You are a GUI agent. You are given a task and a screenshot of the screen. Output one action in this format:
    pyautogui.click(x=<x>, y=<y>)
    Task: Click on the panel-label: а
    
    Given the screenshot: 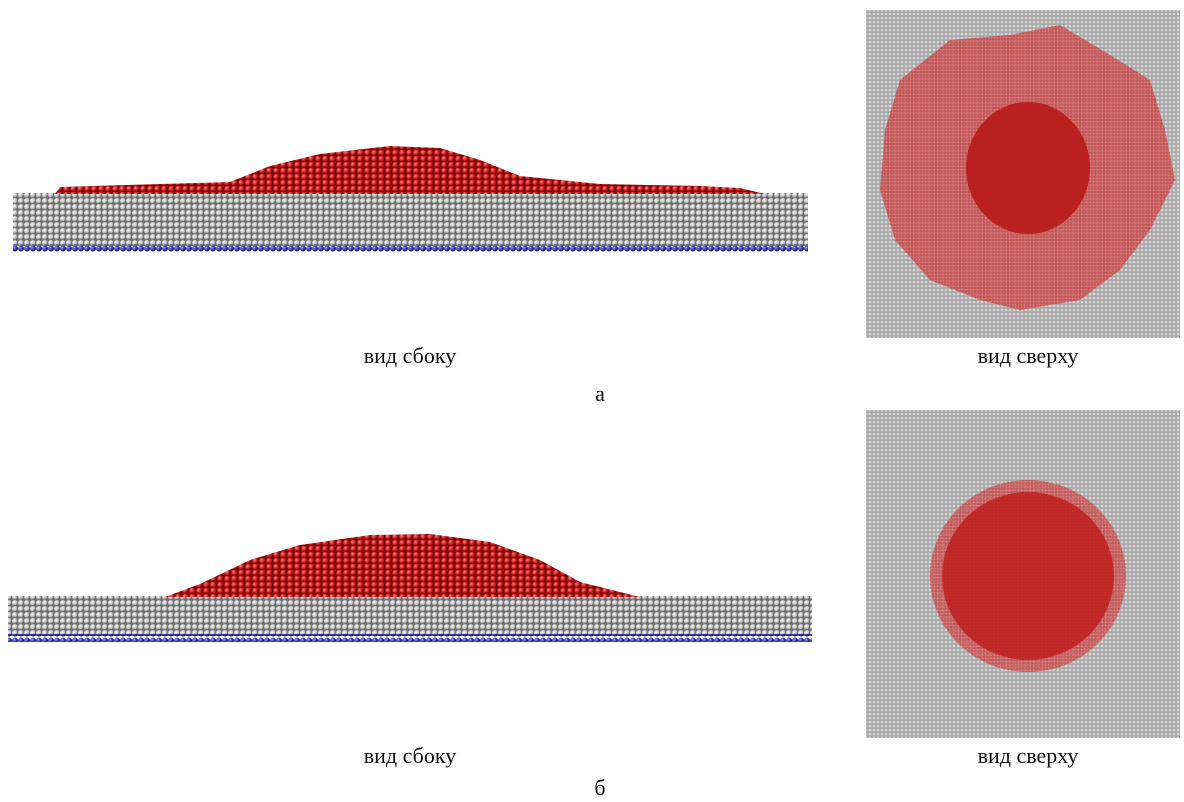 What is the action you would take?
    pyautogui.click(x=600, y=393)
    